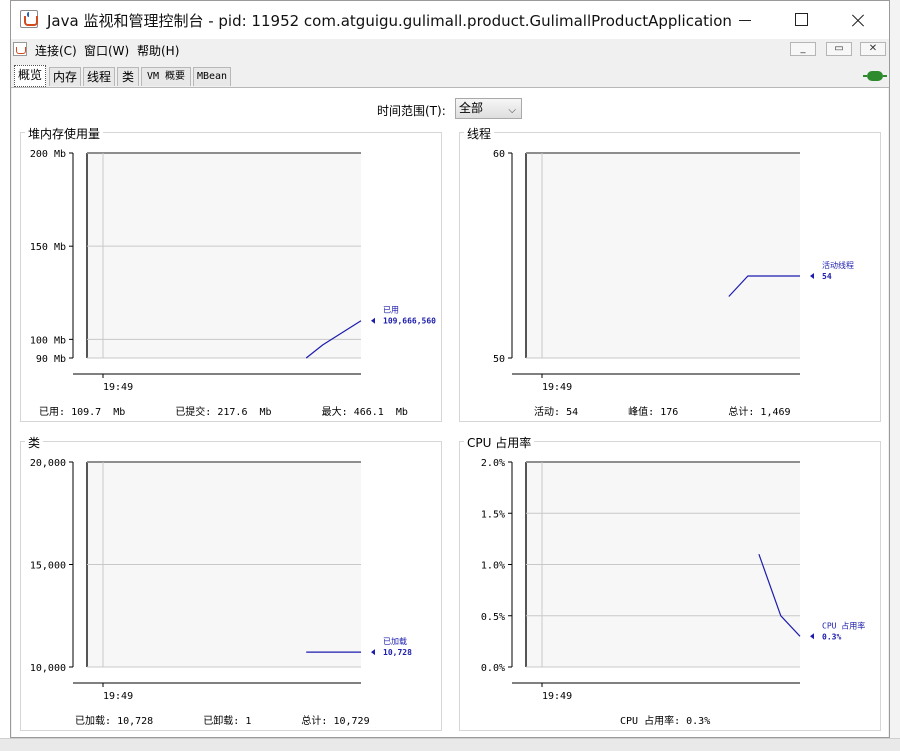 This screenshot has height=751, width=900. Describe the element at coordinates (380, 412) in the screenshot. I see `heap-max-value: 466.1 Mb` at that location.